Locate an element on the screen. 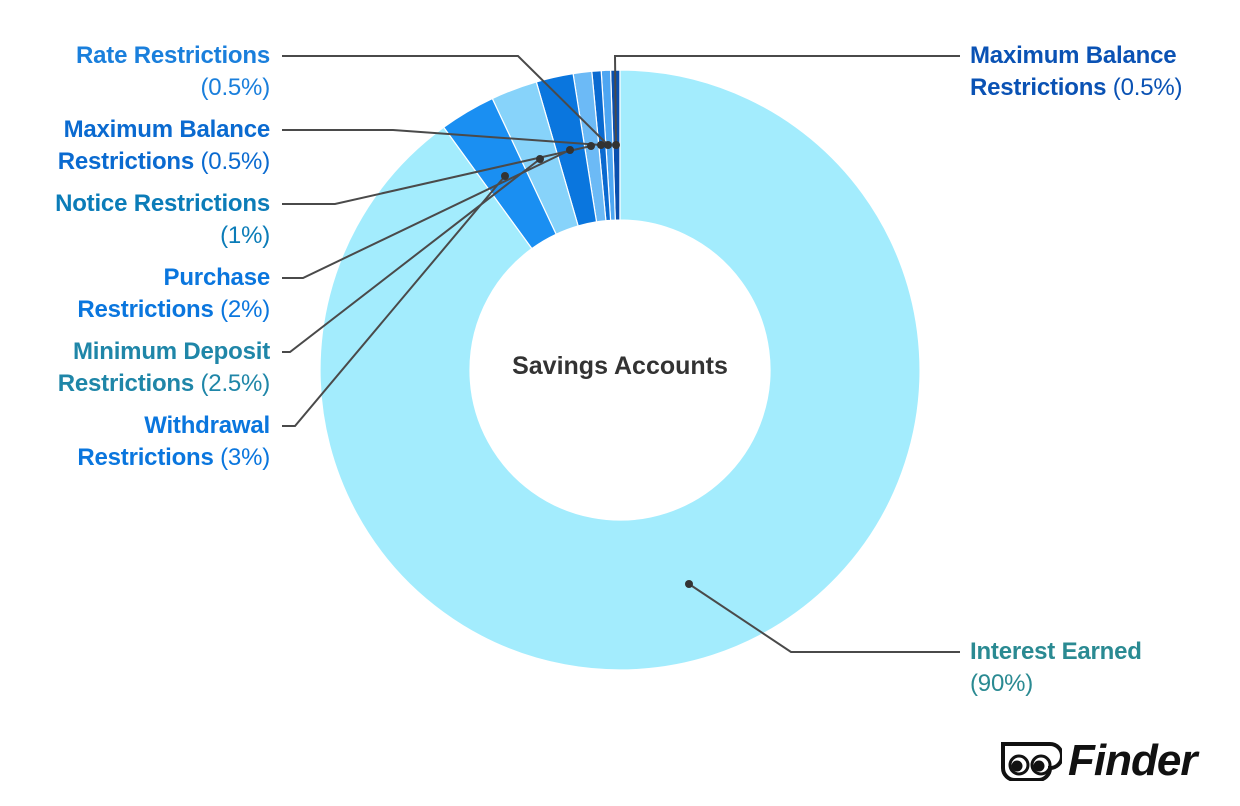 The width and height of the screenshot is (1240, 806). leader-line-rate is located at coordinates (445, 100).